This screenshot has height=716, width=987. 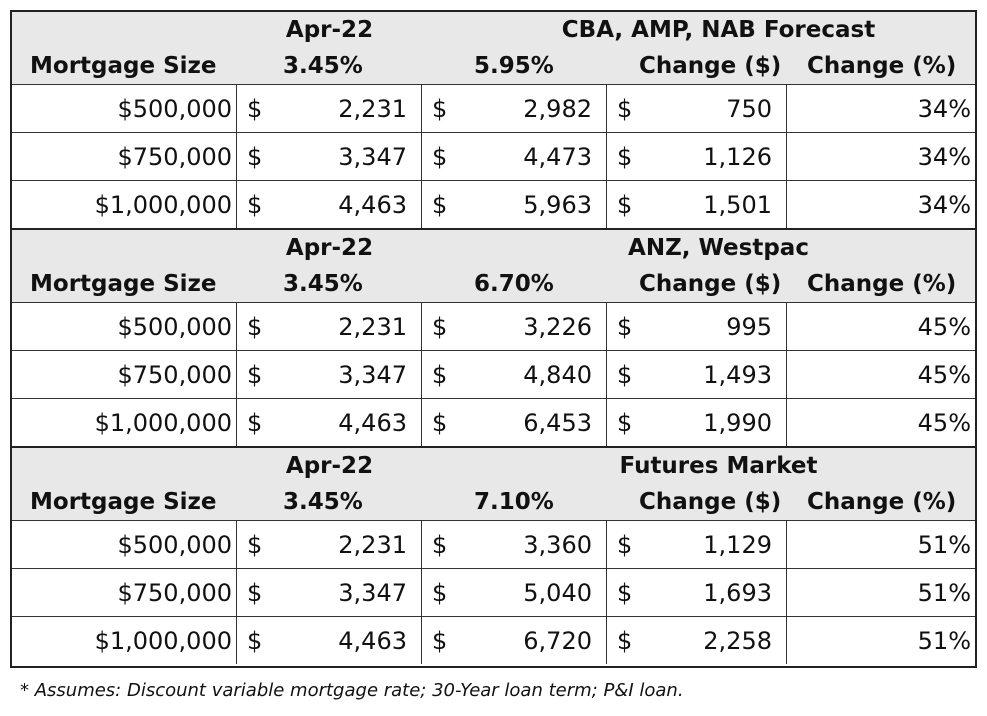 What do you see at coordinates (718, 30) in the screenshot?
I see `scenario-header: CBA, AMP, NAB Forecast` at bounding box center [718, 30].